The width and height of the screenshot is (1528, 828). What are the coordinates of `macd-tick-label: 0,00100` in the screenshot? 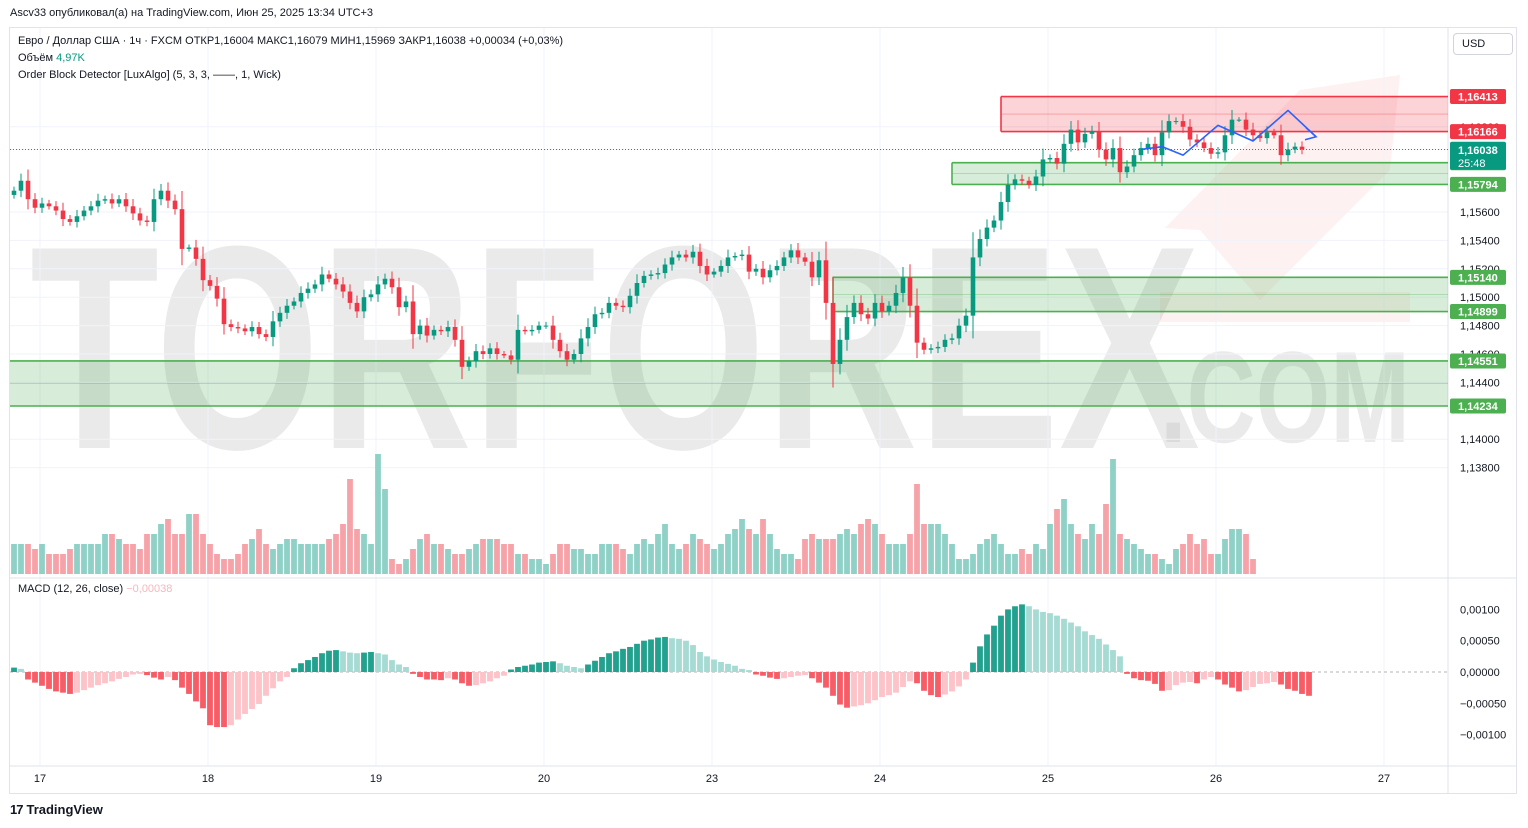 It's located at (1480, 610).